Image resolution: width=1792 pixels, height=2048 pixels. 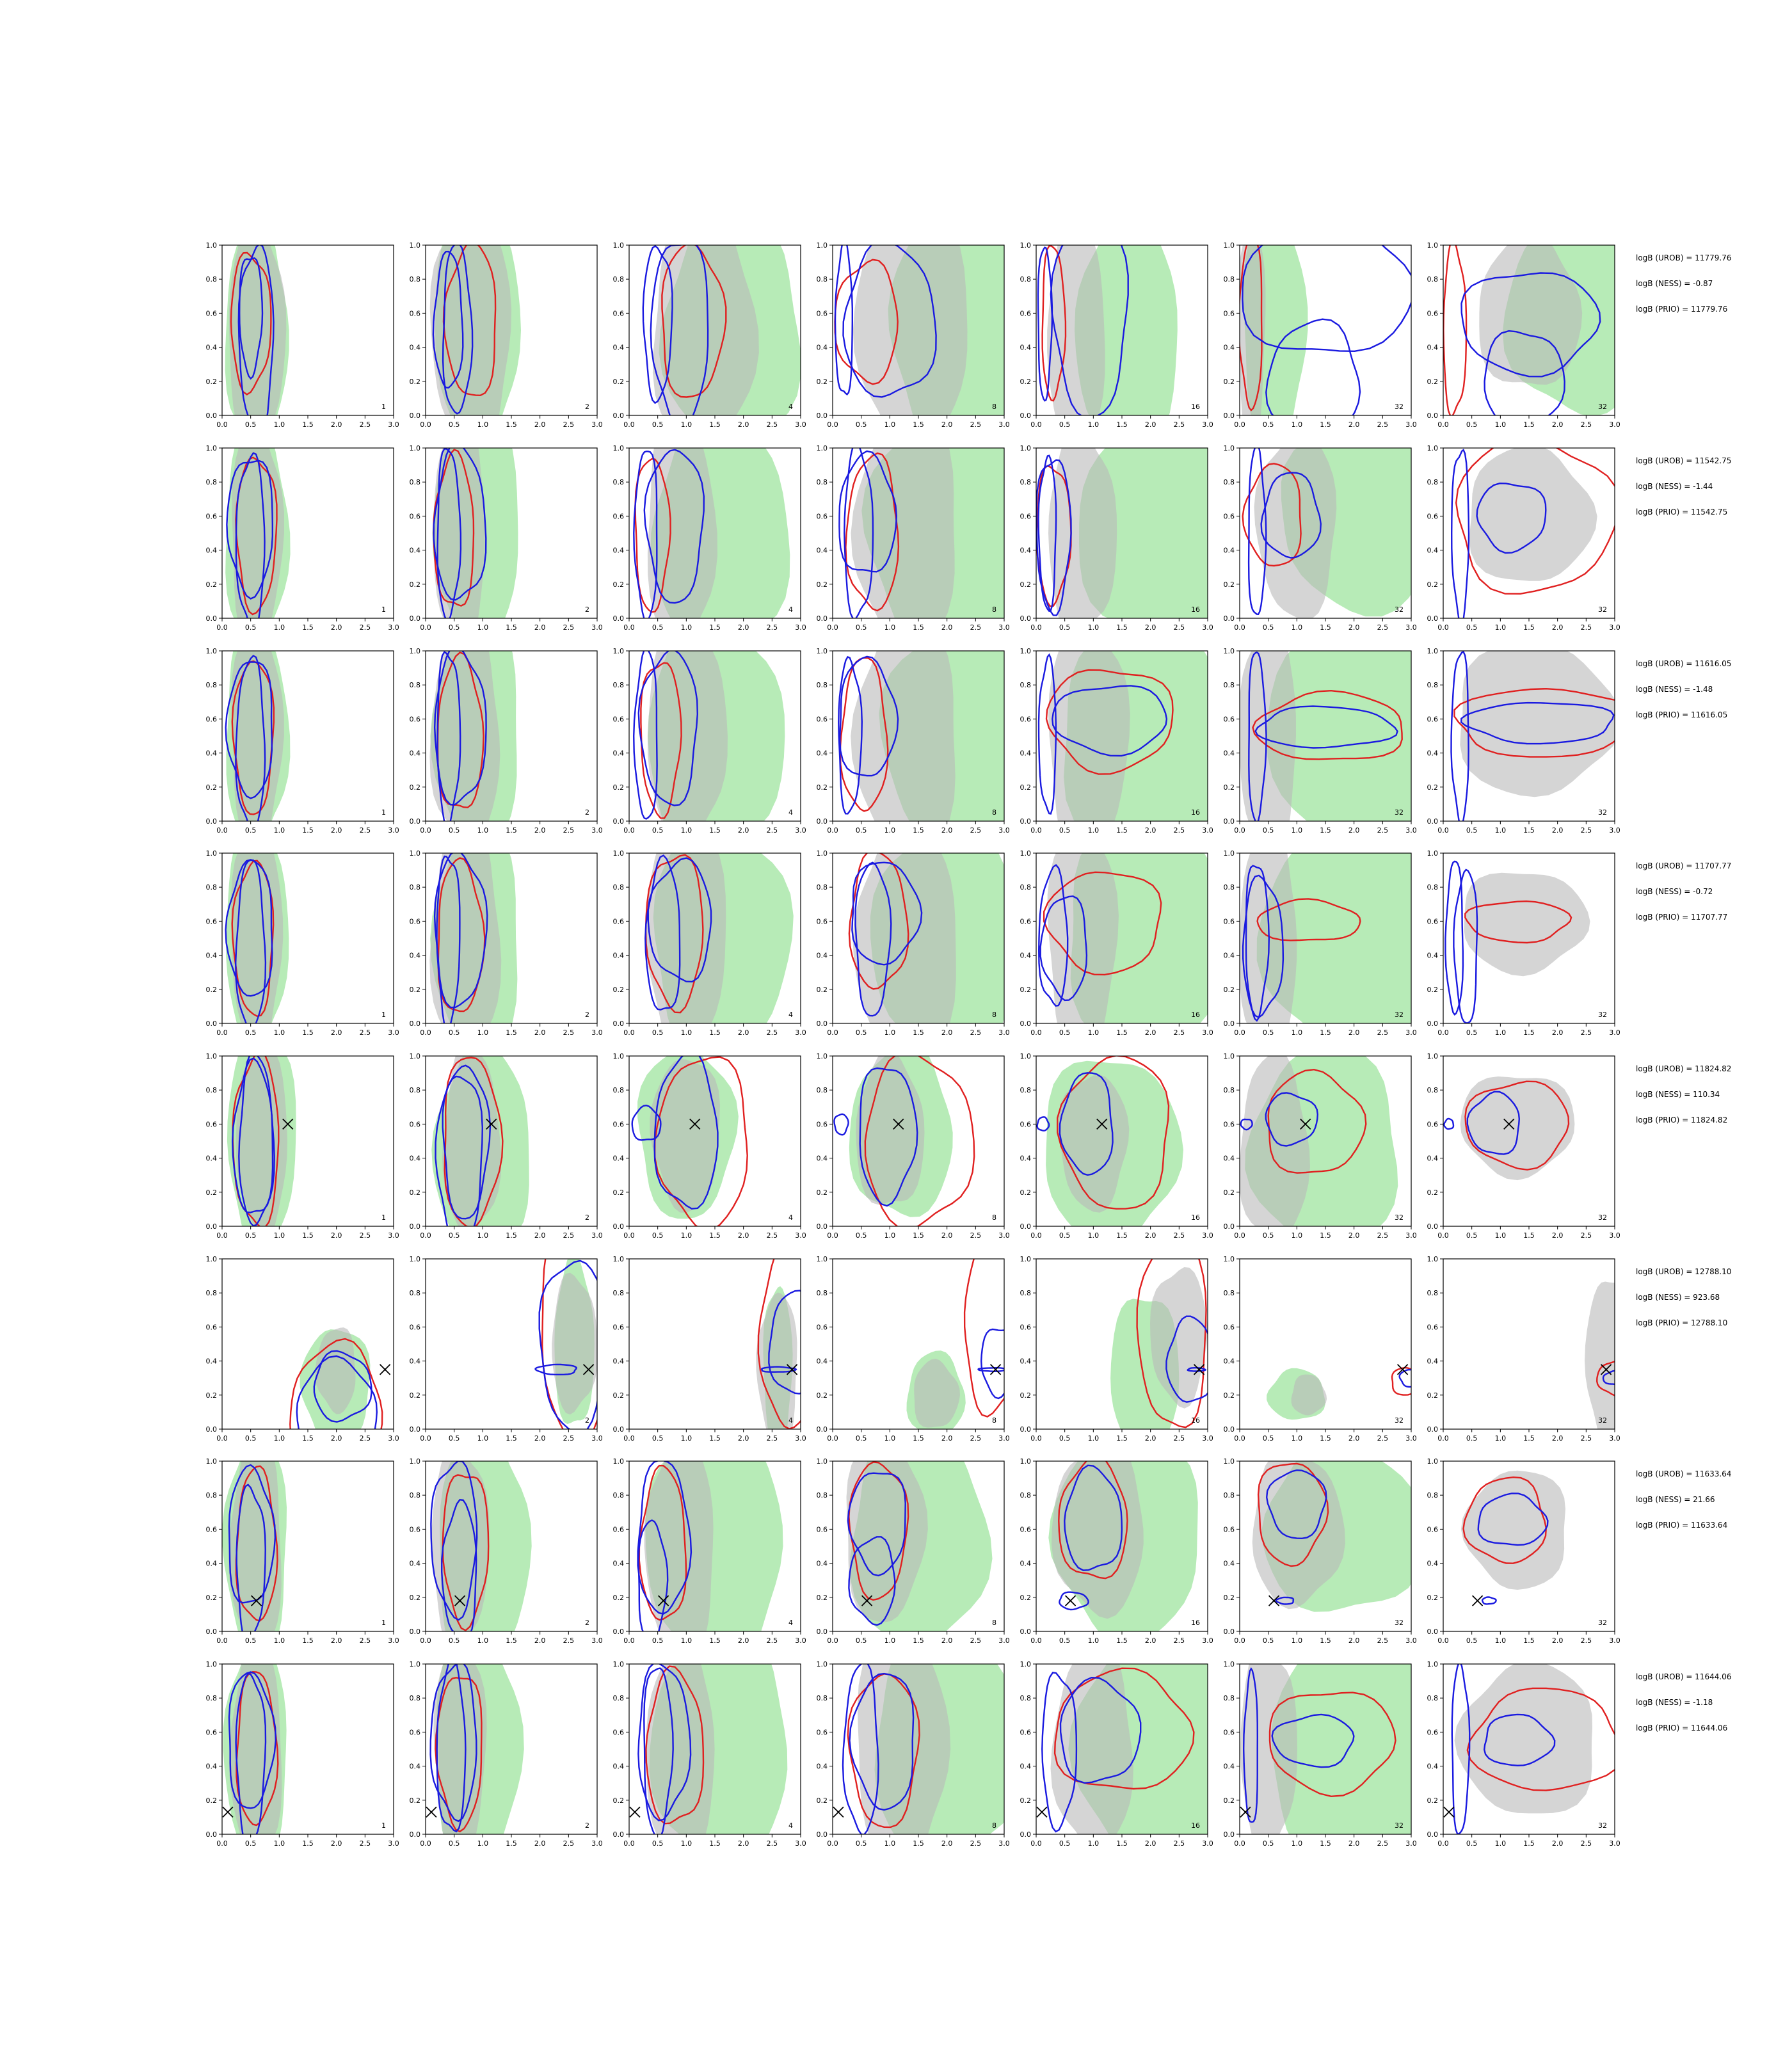 I want to click on bayes-factor-text: logB (NESS) = 923.68, so click(x=1678, y=1297).